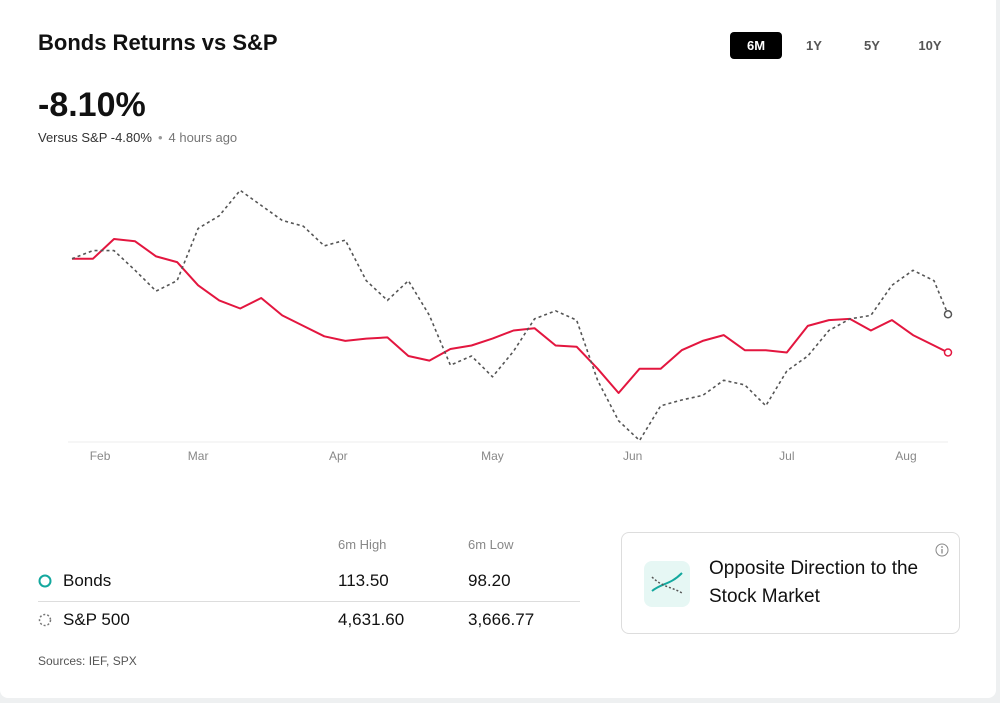 The width and height of the screenshot is (1000, 703). Describe the element at coordinates (95, 137) in the screenshot. I see `comparison: Versus S&P -4.80%` at that location.